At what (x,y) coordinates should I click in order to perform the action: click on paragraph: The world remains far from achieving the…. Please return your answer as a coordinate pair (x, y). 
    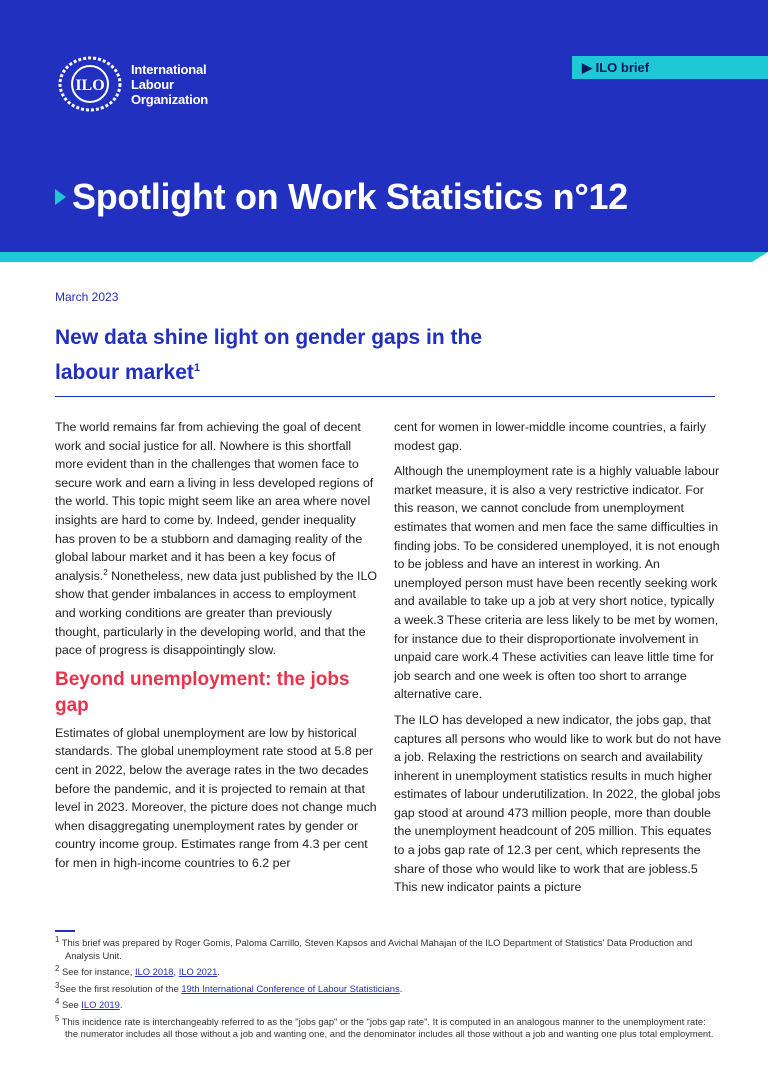
    Looking at the image, I should click on (216, 539).